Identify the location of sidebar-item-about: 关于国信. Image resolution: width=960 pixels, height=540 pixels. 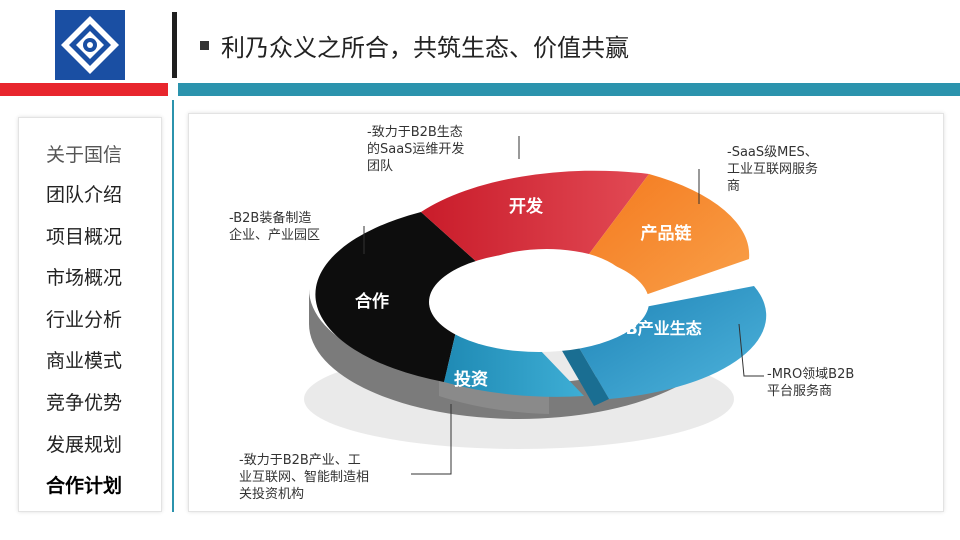
(84, 155).